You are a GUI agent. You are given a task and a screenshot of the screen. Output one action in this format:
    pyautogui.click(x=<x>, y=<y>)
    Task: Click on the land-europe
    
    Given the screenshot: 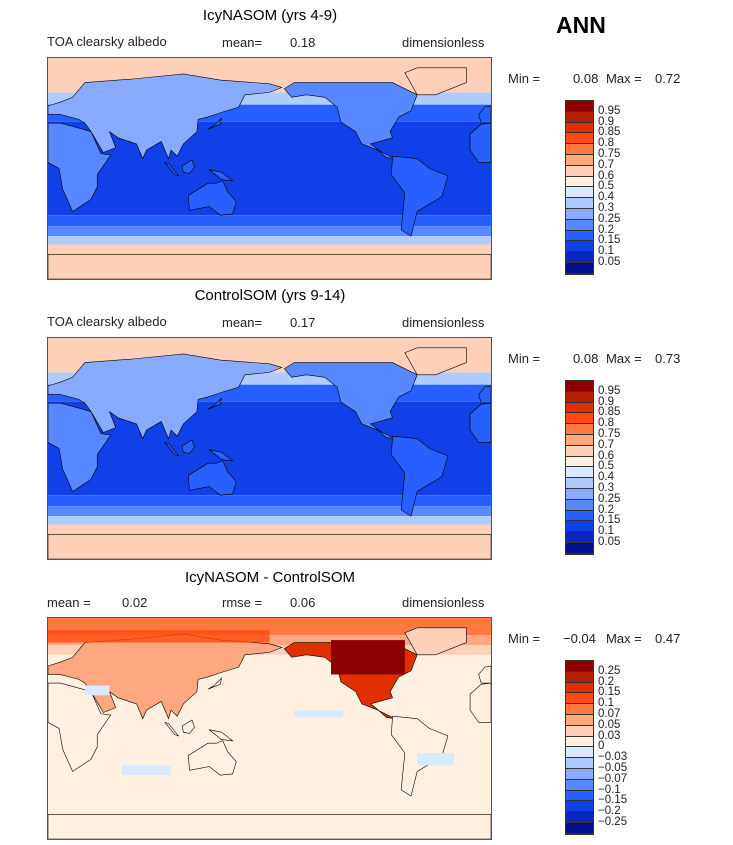 What is the action you would take?
    pyautogui.click(x=485, y=394)
    